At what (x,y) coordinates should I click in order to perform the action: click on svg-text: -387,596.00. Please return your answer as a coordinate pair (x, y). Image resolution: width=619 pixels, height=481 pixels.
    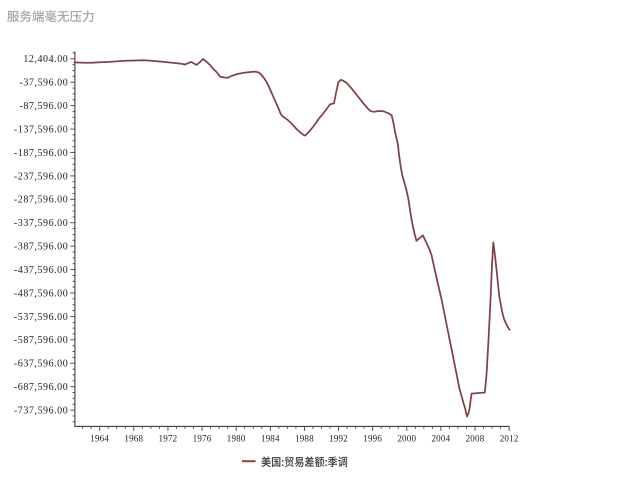
    Looking at the image, I should click on (41, 247).